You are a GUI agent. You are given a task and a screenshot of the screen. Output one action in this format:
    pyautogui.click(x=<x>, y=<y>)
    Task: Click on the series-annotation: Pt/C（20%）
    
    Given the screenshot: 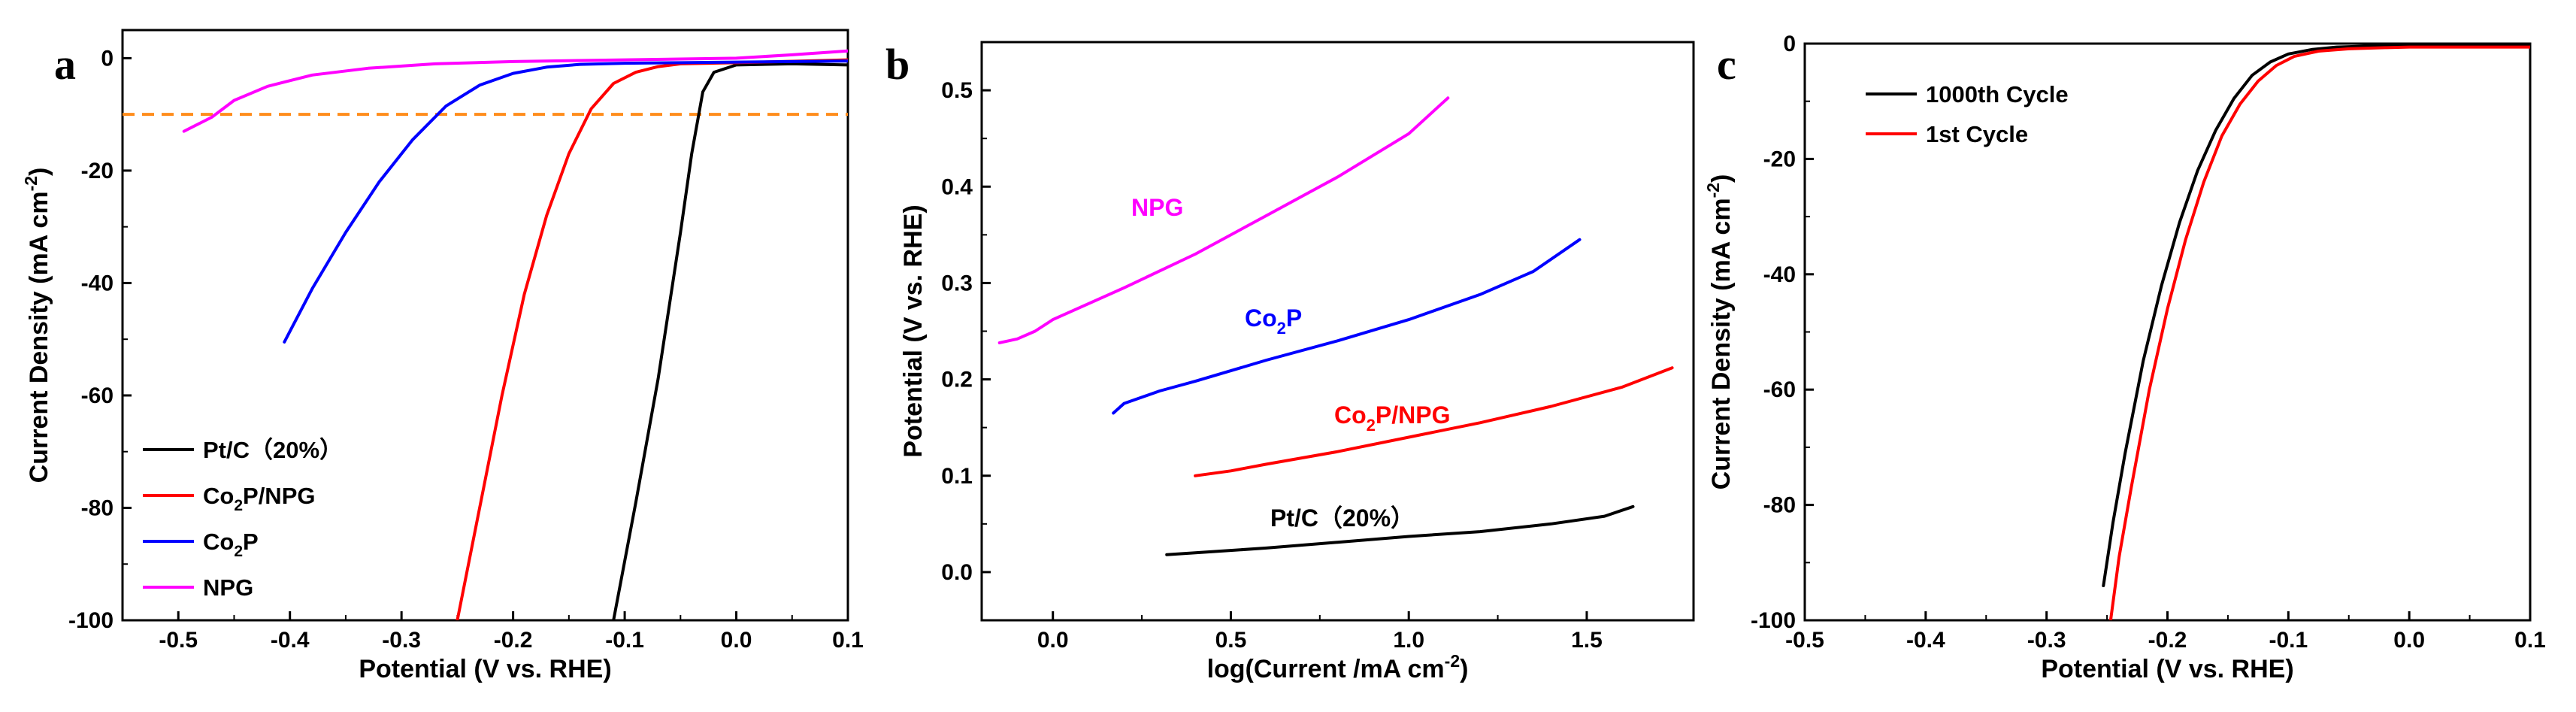 What is the action you would take?
    pyautogui.click(x=1342, y=518)
    